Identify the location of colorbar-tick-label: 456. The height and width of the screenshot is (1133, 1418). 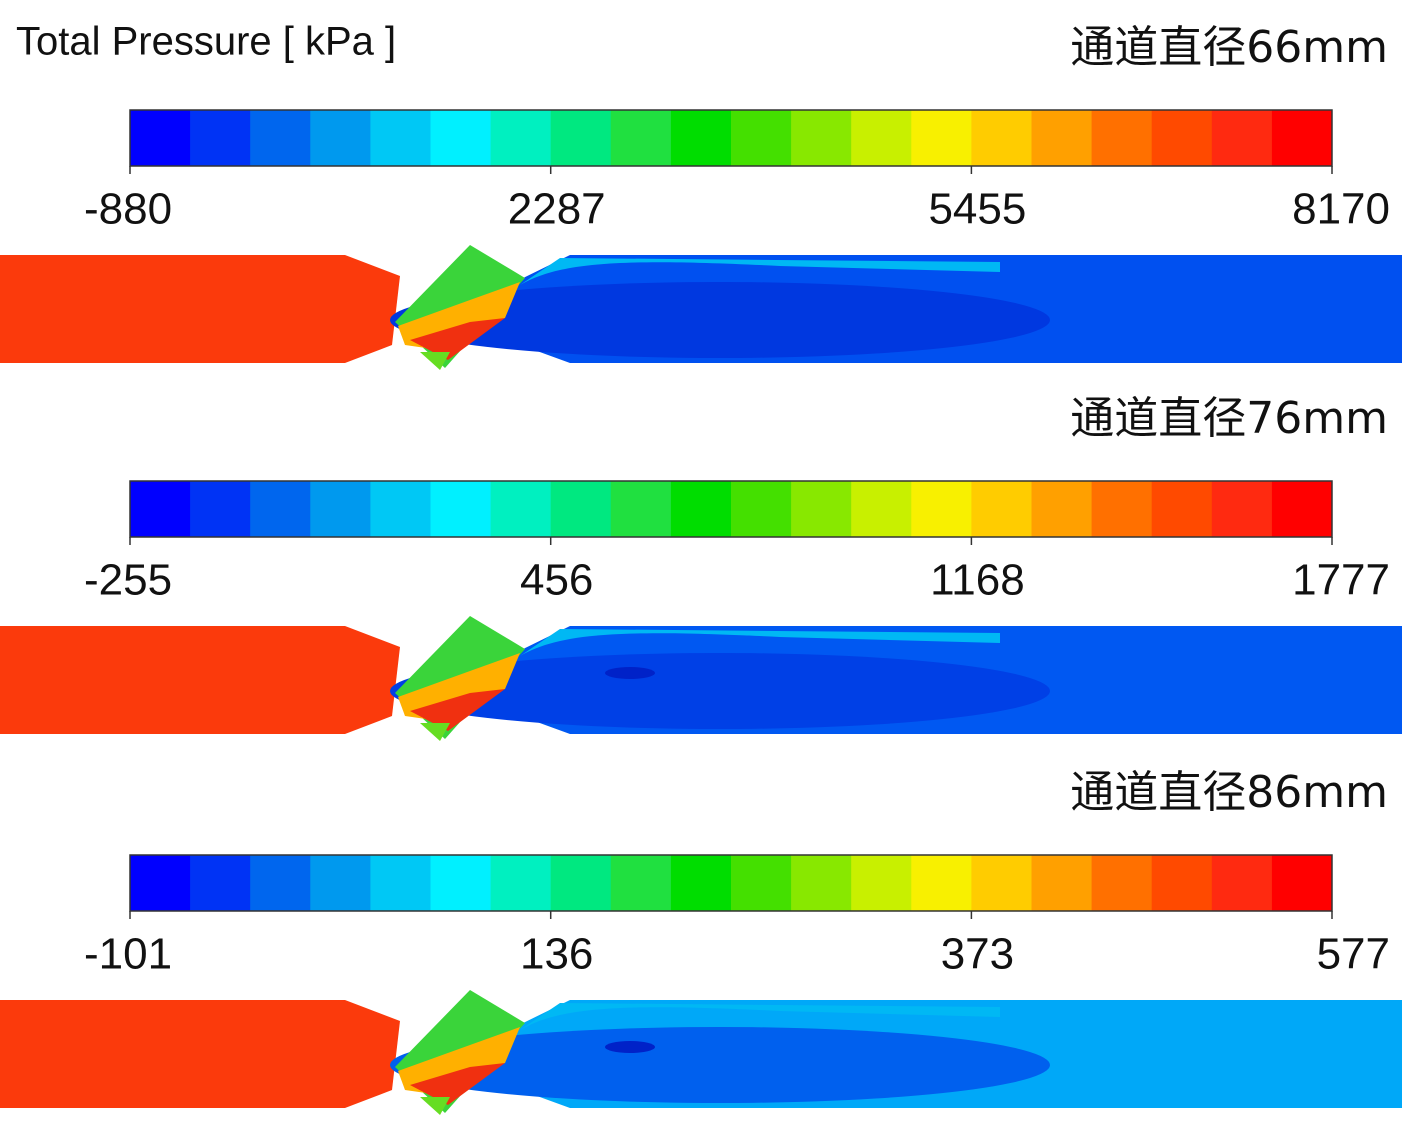
(556, 580).